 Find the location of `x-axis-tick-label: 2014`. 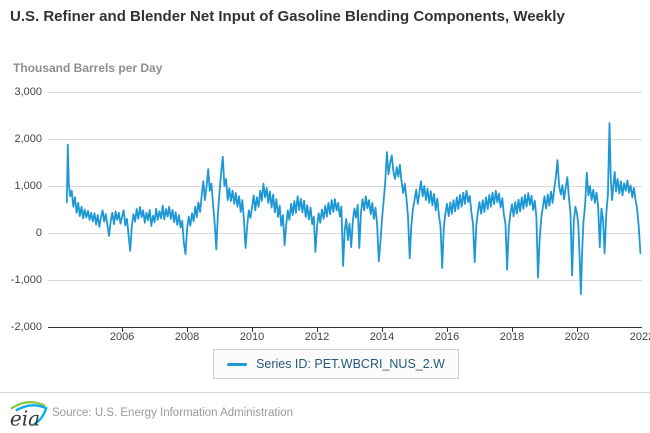

x-axis-tick-label: 2014 is located at coordinates (382, 337).